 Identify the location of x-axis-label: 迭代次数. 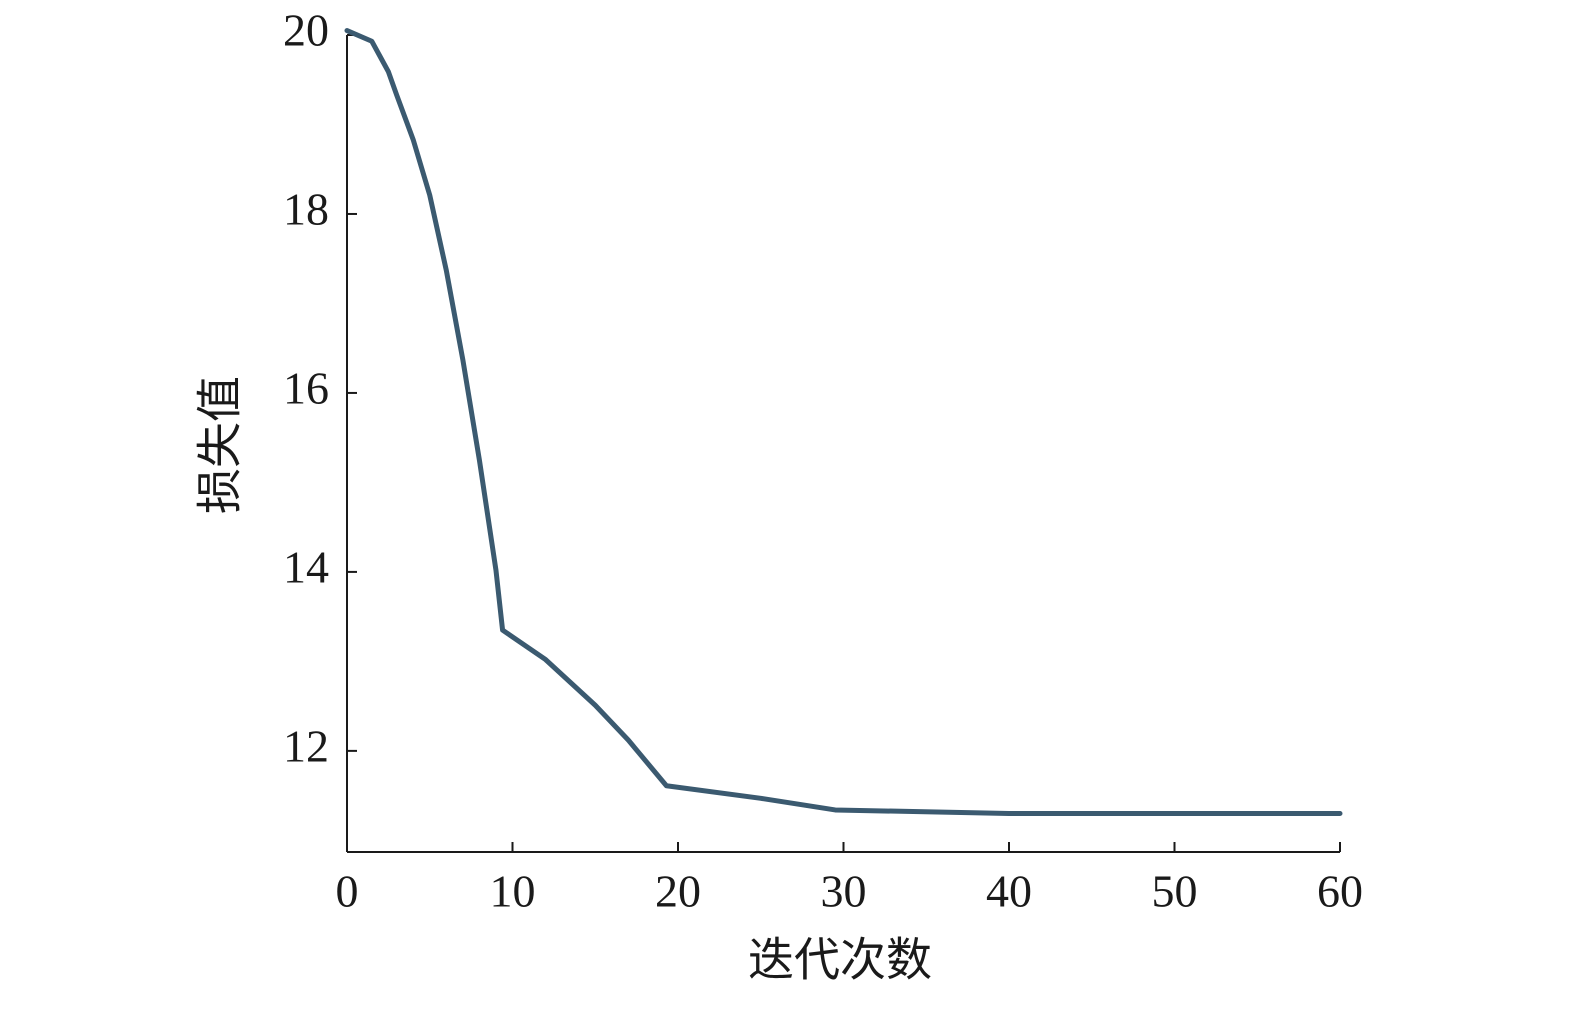
(840, 960).